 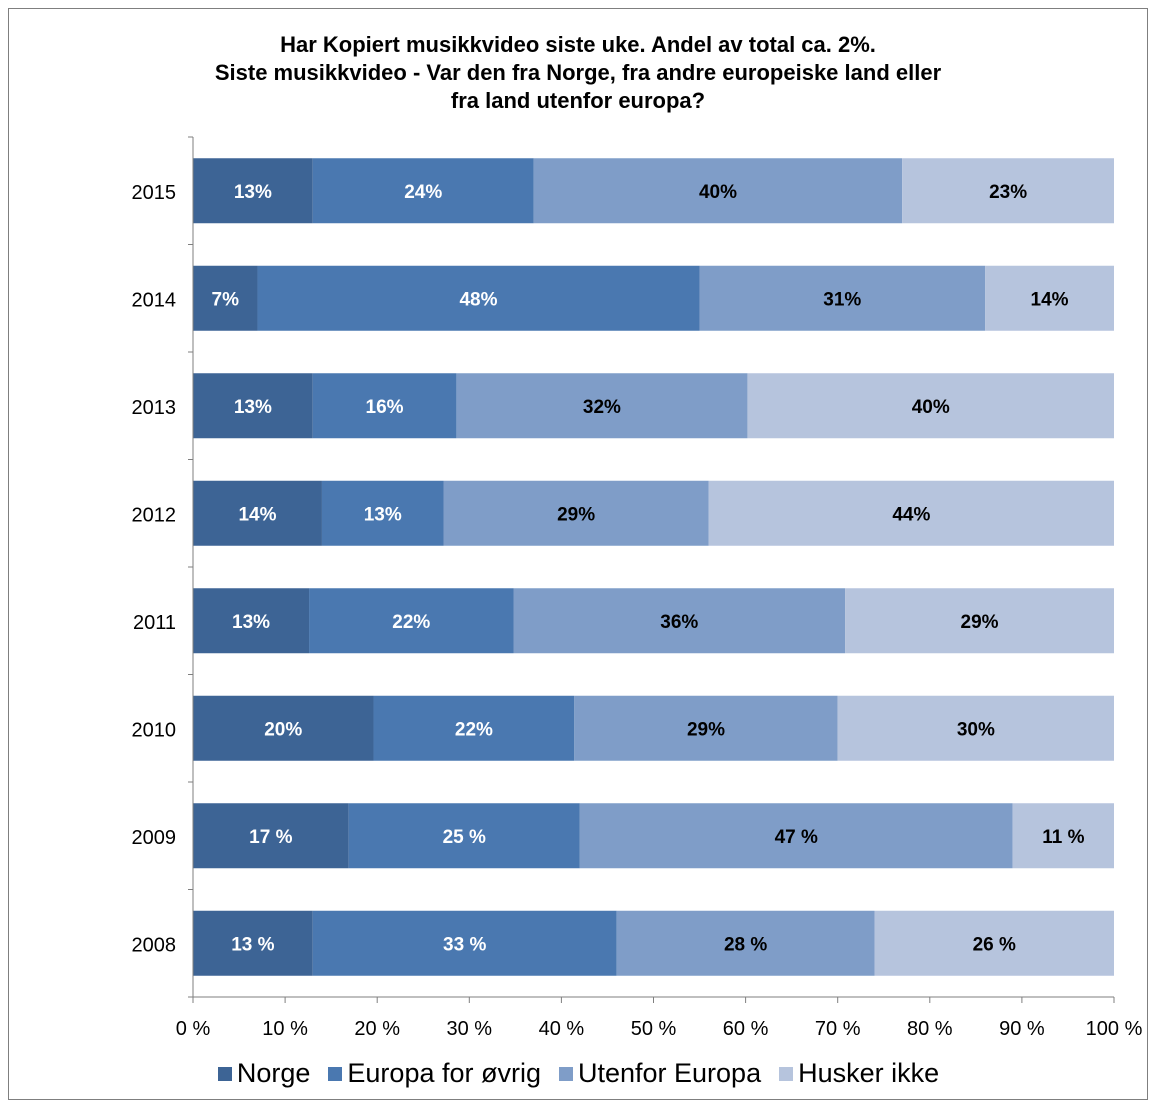 I want to click on data-label-2008-series-1: 33 %, so click(x=464, y=944).